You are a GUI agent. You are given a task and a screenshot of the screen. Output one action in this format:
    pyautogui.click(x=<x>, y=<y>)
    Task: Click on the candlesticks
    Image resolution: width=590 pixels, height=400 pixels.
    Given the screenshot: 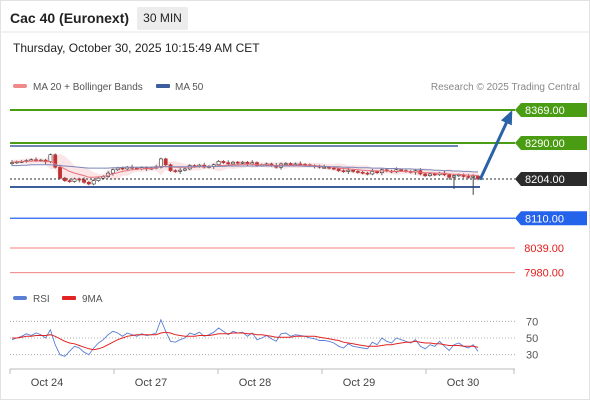 What is the action you would take?
    pyautogui.click(x=245, y=174)
    